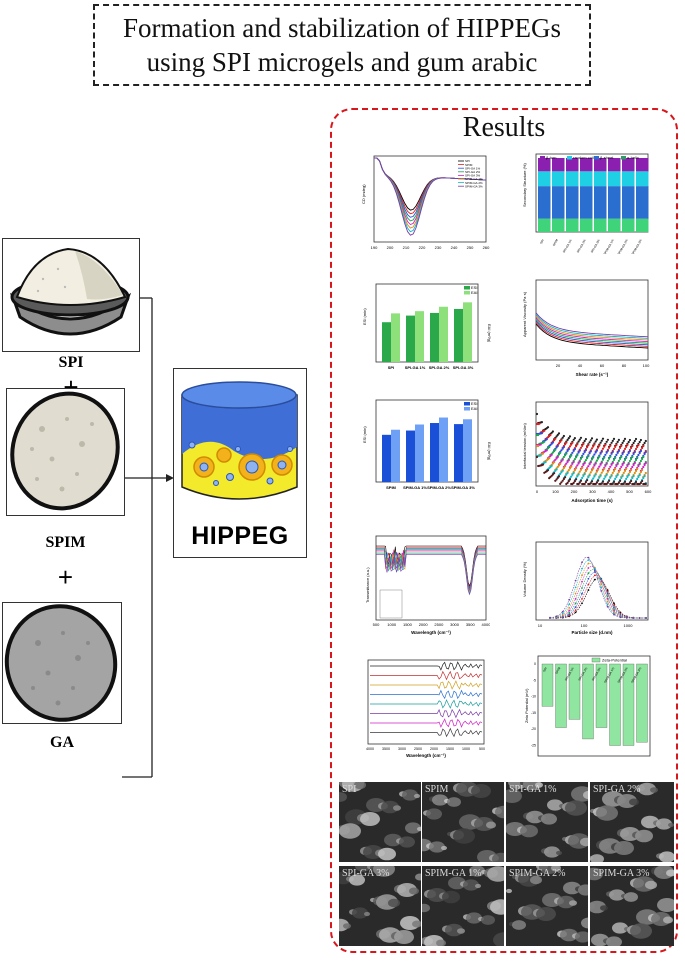  Describe the element at coordinates (533, 789) in the screenshot. I see `sem-label: SPI-GA 1%` at that location.